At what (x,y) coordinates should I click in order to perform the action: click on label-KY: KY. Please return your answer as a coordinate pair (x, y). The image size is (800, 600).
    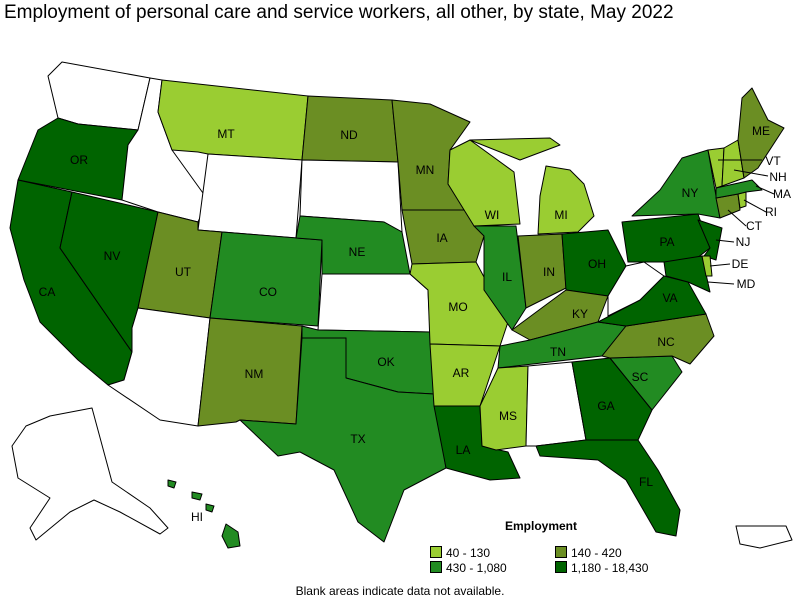
    Looking at the image, I should click on (580, 314).